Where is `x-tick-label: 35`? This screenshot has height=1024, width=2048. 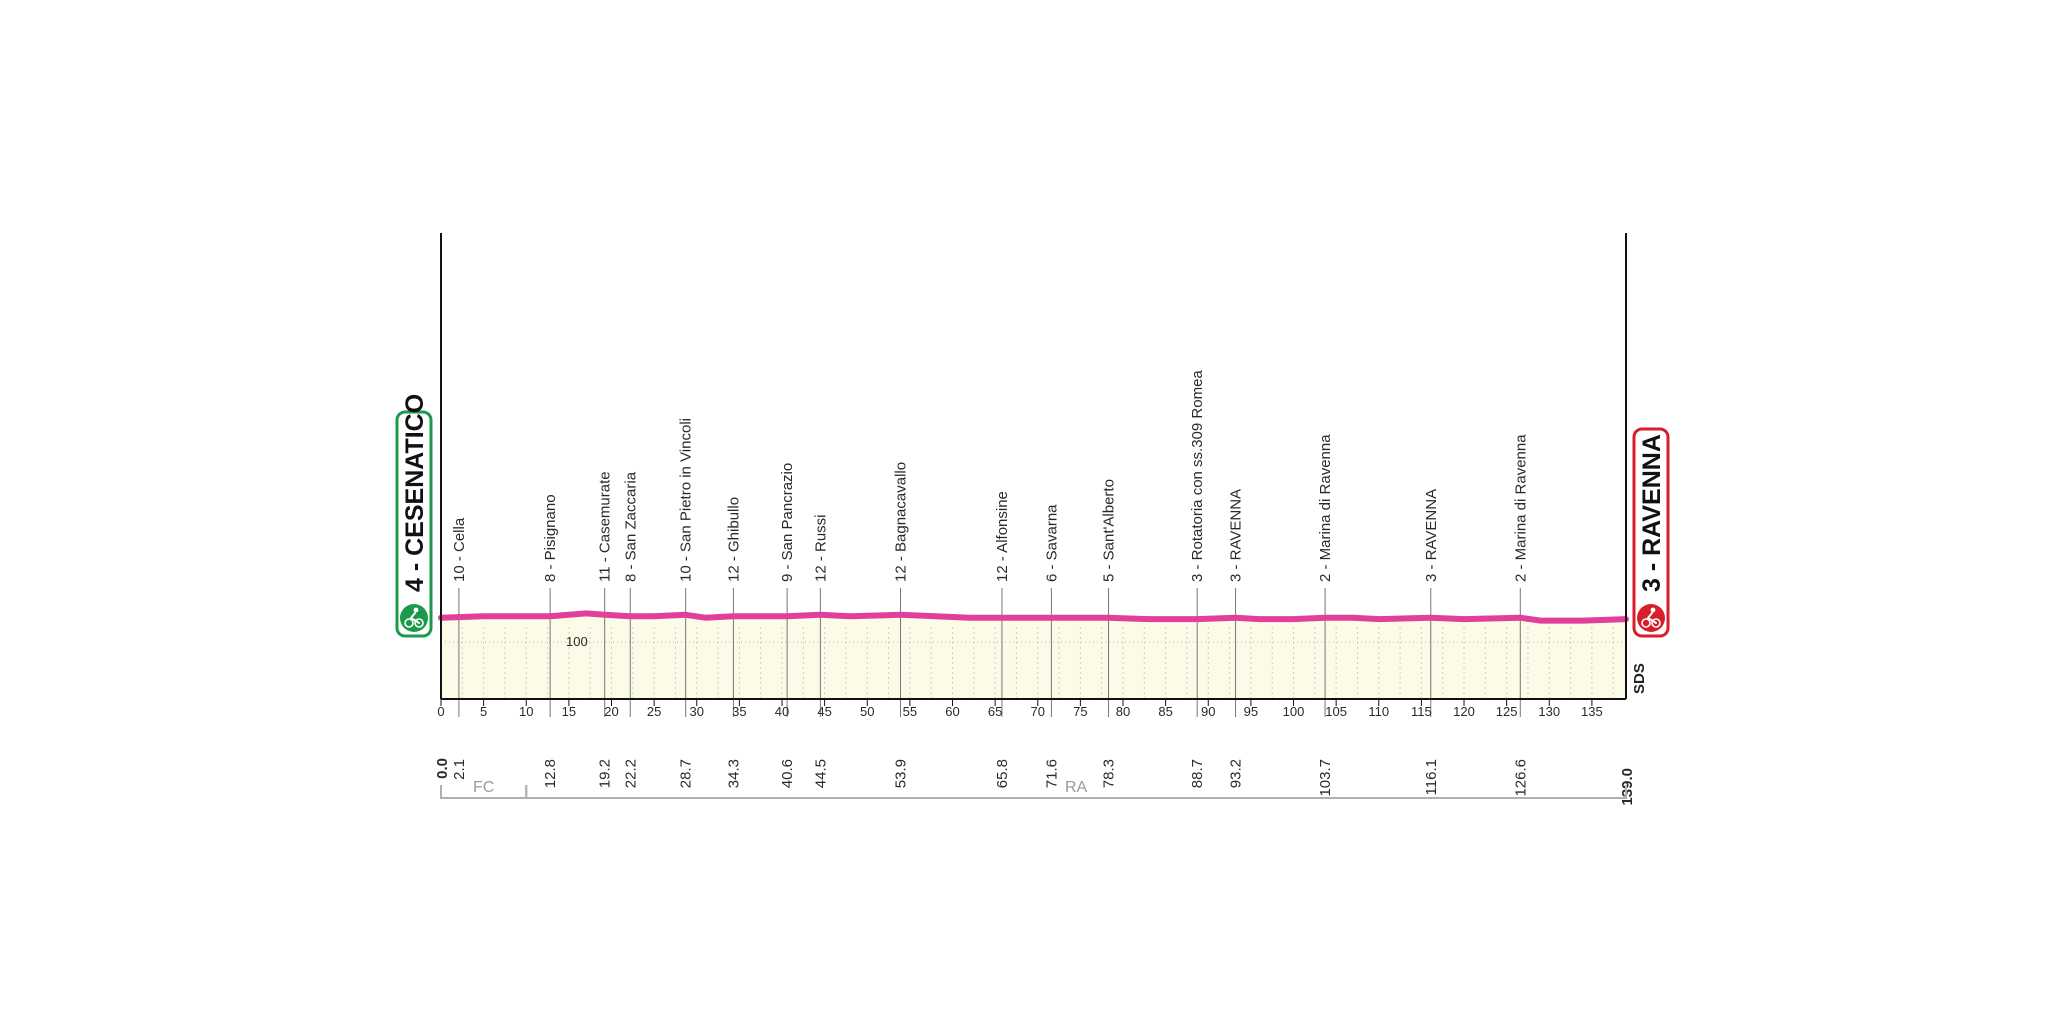 x-tick-label: 35 is located at coordinates (739, 711).